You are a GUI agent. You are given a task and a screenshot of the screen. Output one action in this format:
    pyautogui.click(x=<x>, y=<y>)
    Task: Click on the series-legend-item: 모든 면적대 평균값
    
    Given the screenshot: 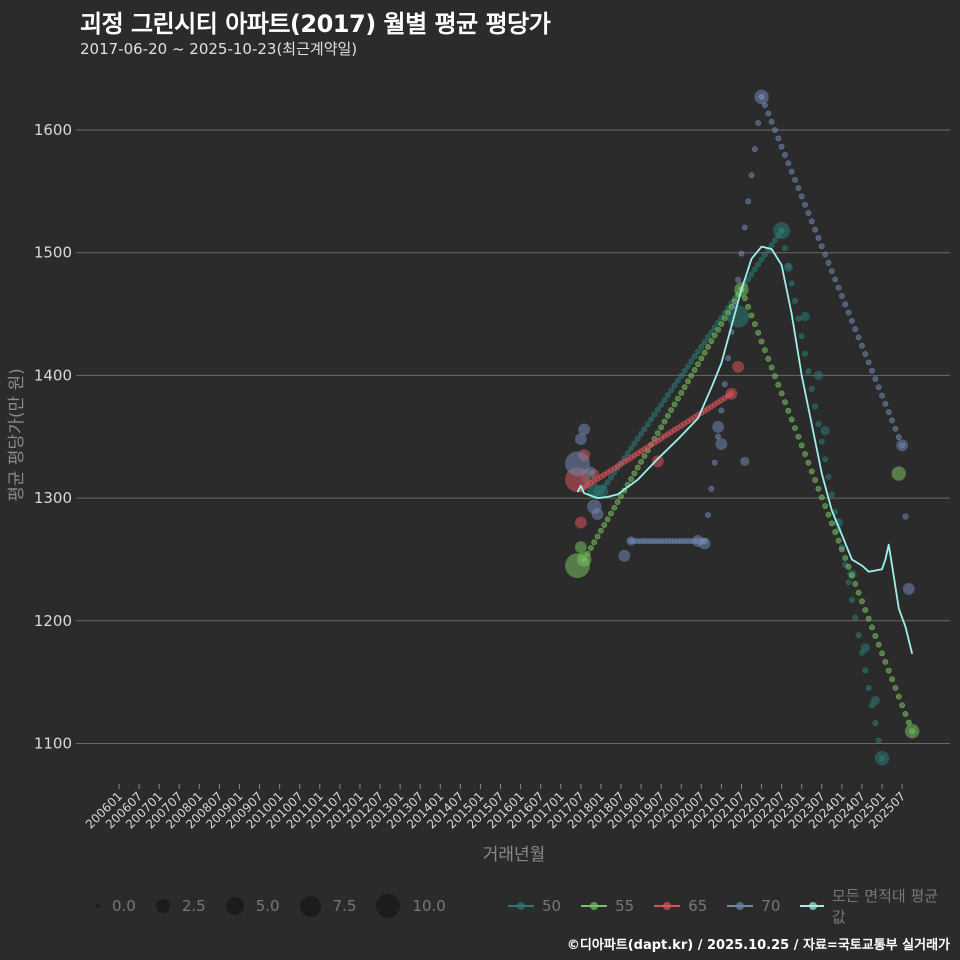 What is the action you would take?
    pyautogui.click(x=870, y=906)
    